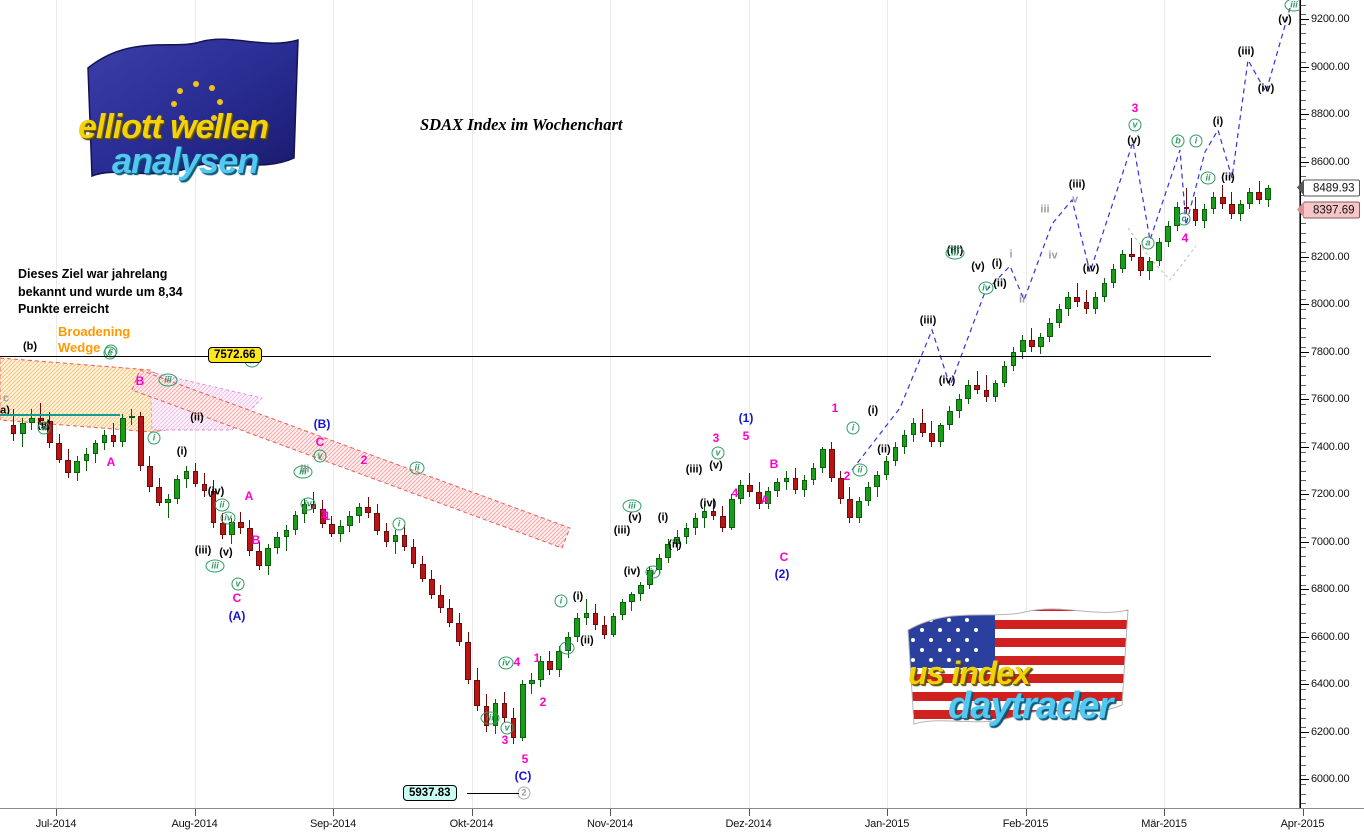  Describe the element at coordinates (320, 442) in the screenshot. I see `wave-label: C` at that location.